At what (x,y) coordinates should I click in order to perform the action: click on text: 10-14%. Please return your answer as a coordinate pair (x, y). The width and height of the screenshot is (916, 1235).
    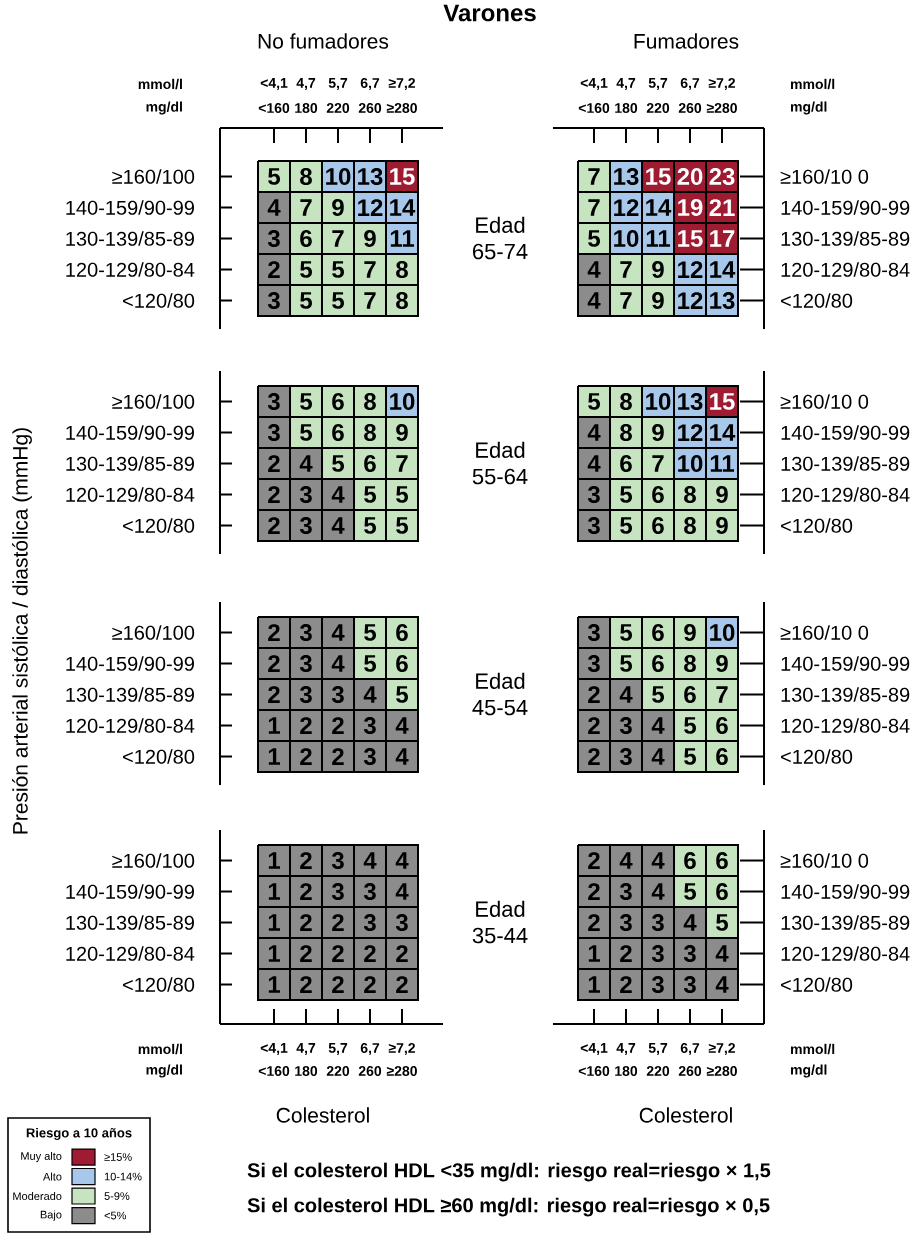
    Looking at the image, I should click on (123, 1176).